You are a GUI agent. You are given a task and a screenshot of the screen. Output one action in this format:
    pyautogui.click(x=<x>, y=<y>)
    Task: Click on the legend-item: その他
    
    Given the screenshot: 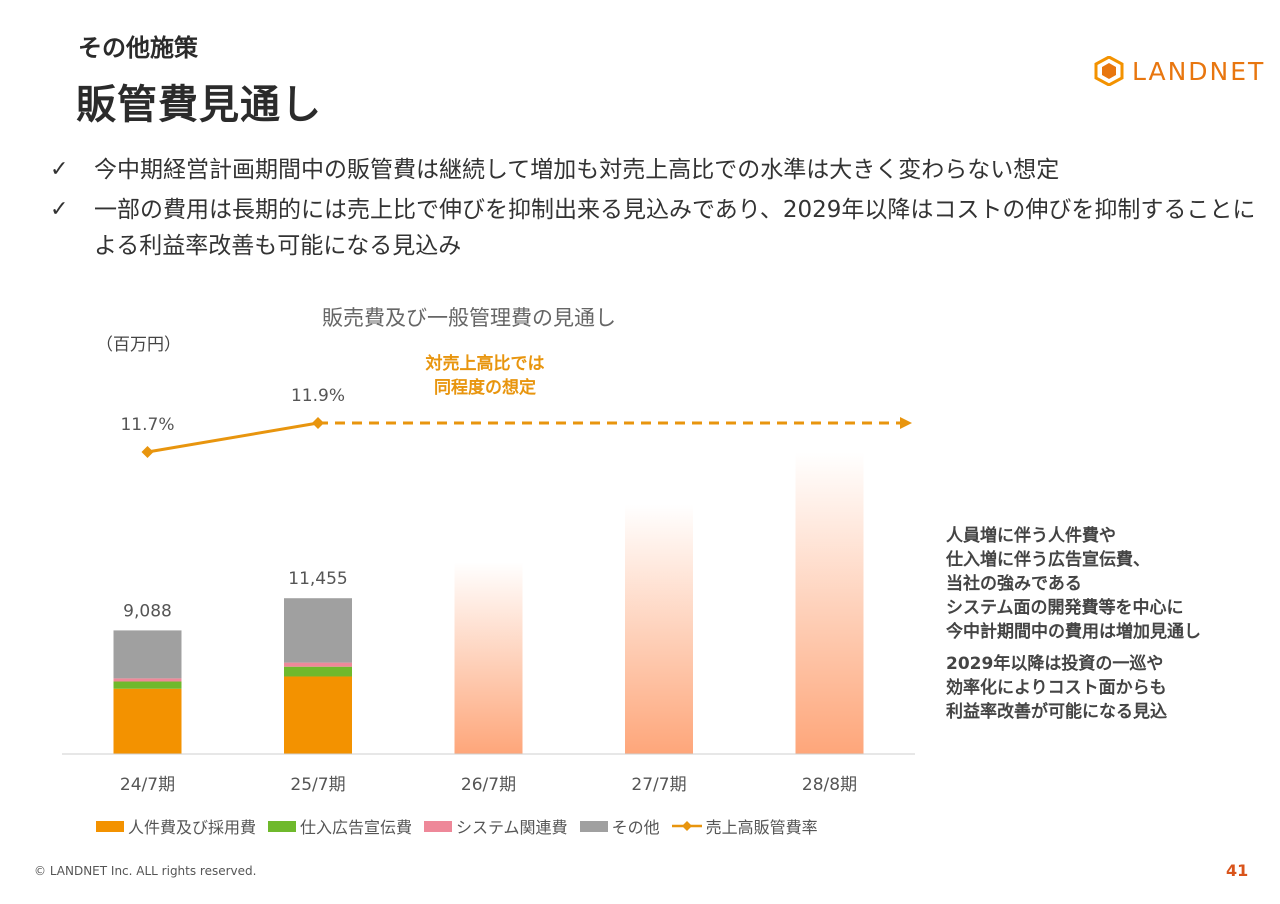 What is the action you would take?
    pyautogui.click(x=619, y=826)
    